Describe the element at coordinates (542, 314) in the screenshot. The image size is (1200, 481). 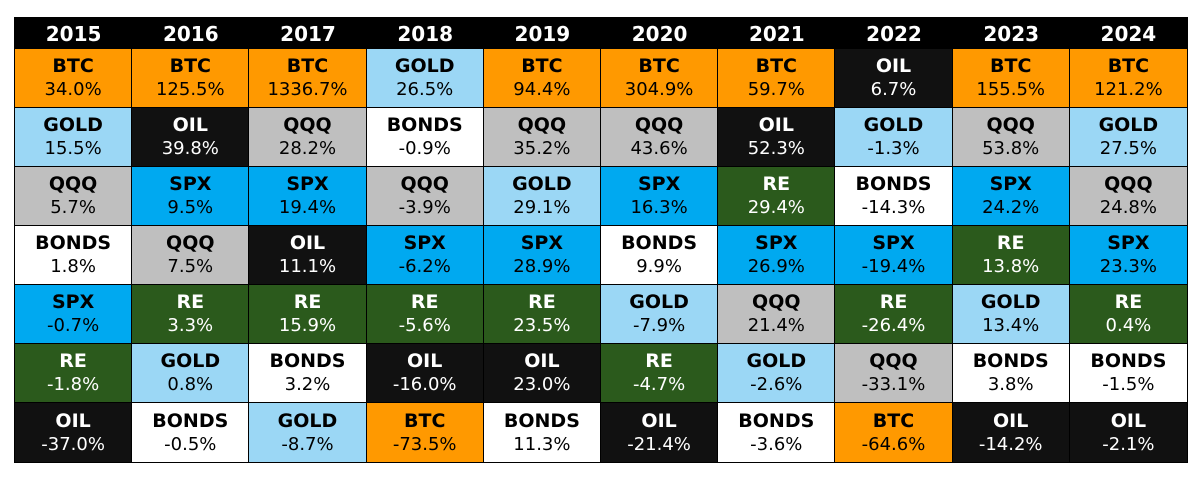
I see `table-cell: RE 23.5%` at that location.